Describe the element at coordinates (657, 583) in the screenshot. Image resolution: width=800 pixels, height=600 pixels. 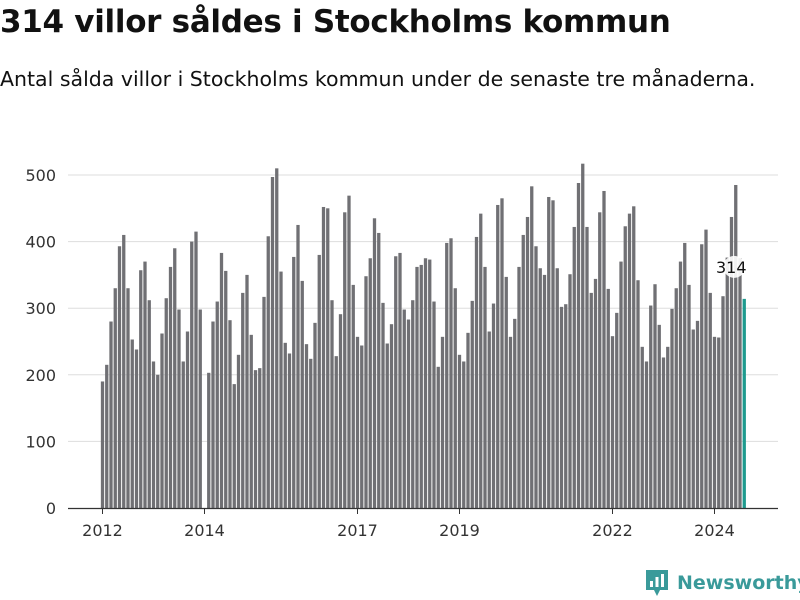
I see `newsworthy-icon` at that location.